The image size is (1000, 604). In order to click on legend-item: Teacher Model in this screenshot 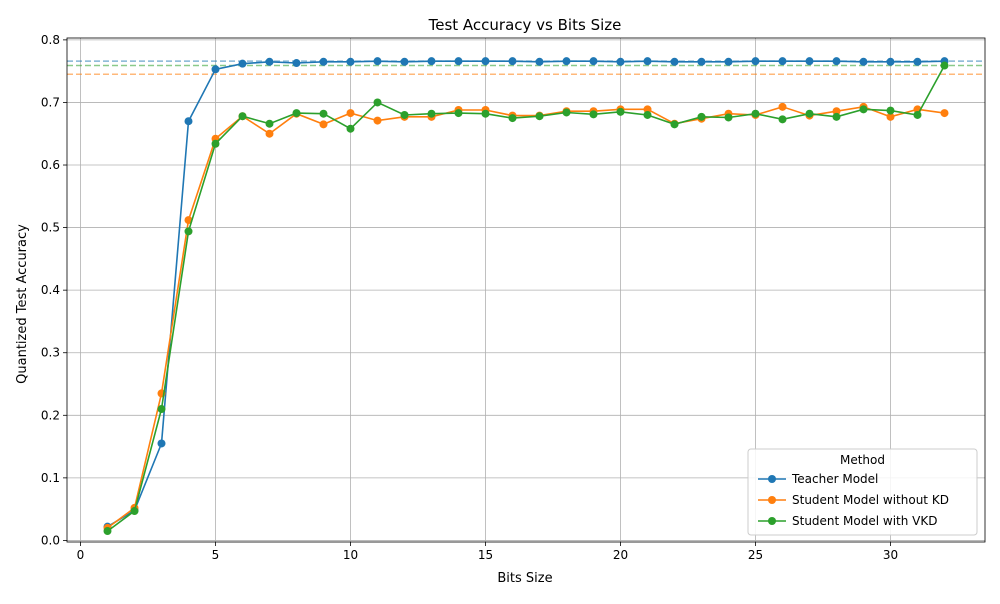, I will do `click(818, 479)`.